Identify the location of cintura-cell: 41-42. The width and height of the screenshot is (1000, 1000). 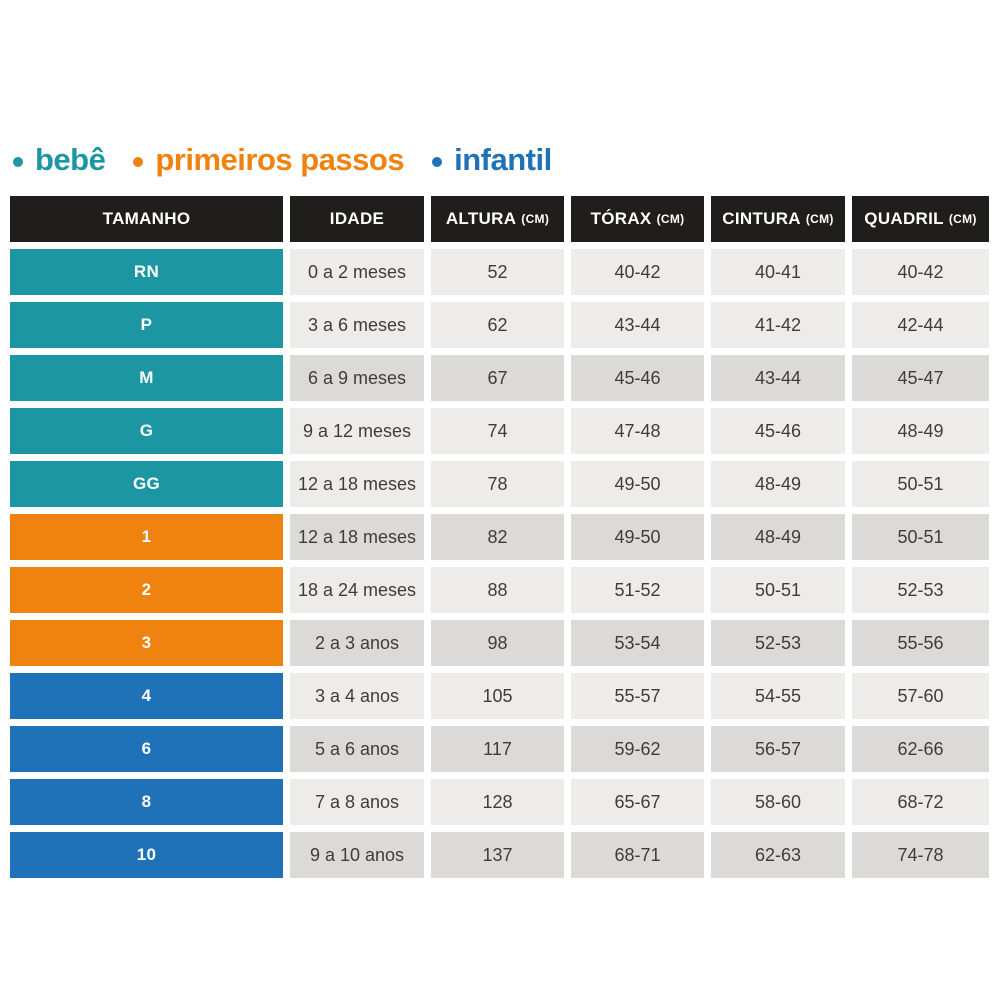
(778, 325).